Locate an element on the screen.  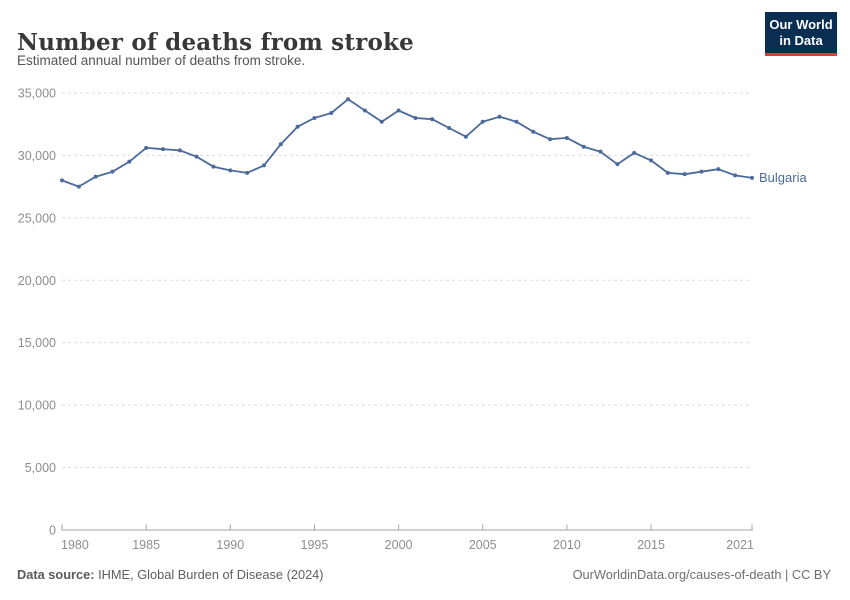
x-tick-label: 1995 is located at coordinates (315, 545).